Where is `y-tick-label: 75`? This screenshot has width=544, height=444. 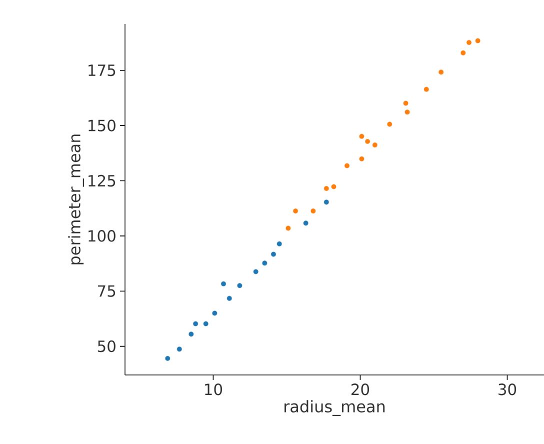
y-tick-label: 75 is located at coordinates (107, 291).